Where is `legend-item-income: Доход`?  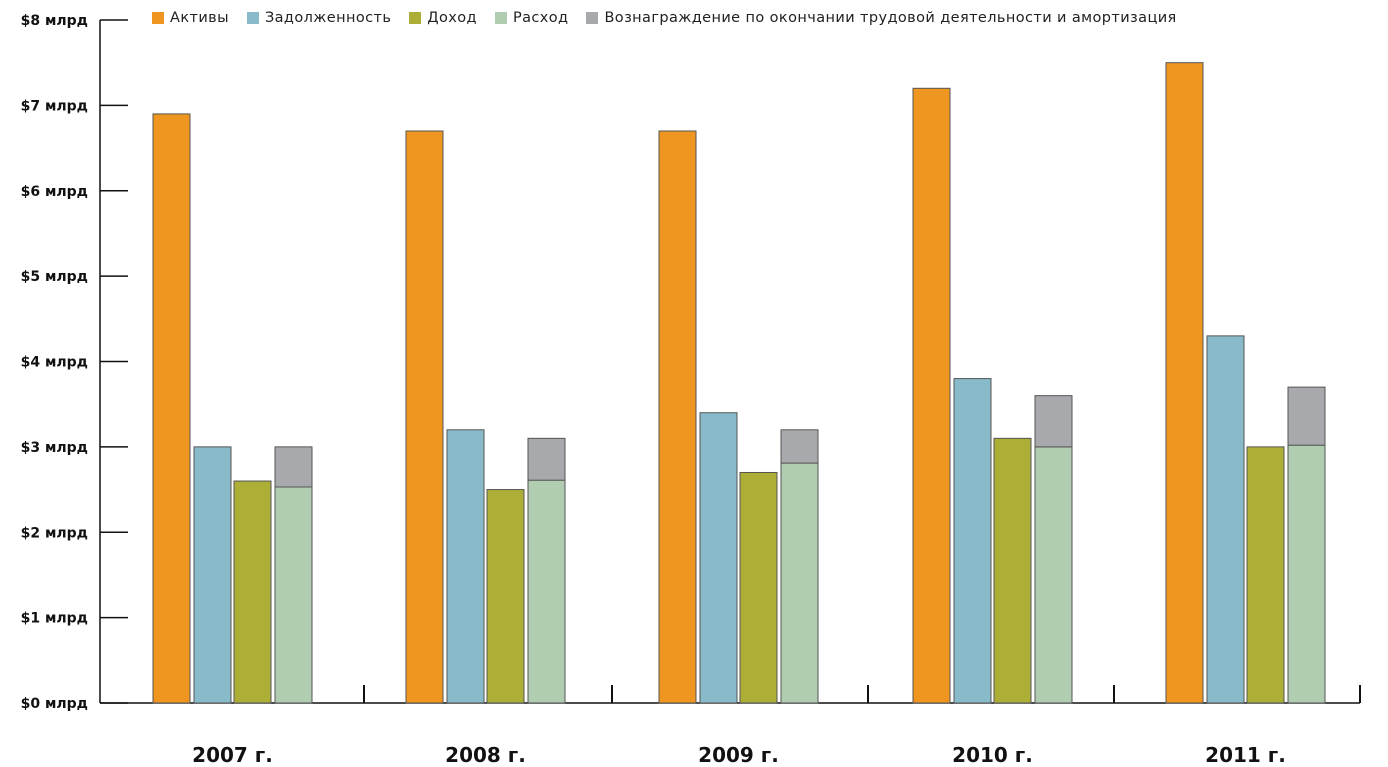 legend-item-income: Доход is located at coordinates (443, 18).